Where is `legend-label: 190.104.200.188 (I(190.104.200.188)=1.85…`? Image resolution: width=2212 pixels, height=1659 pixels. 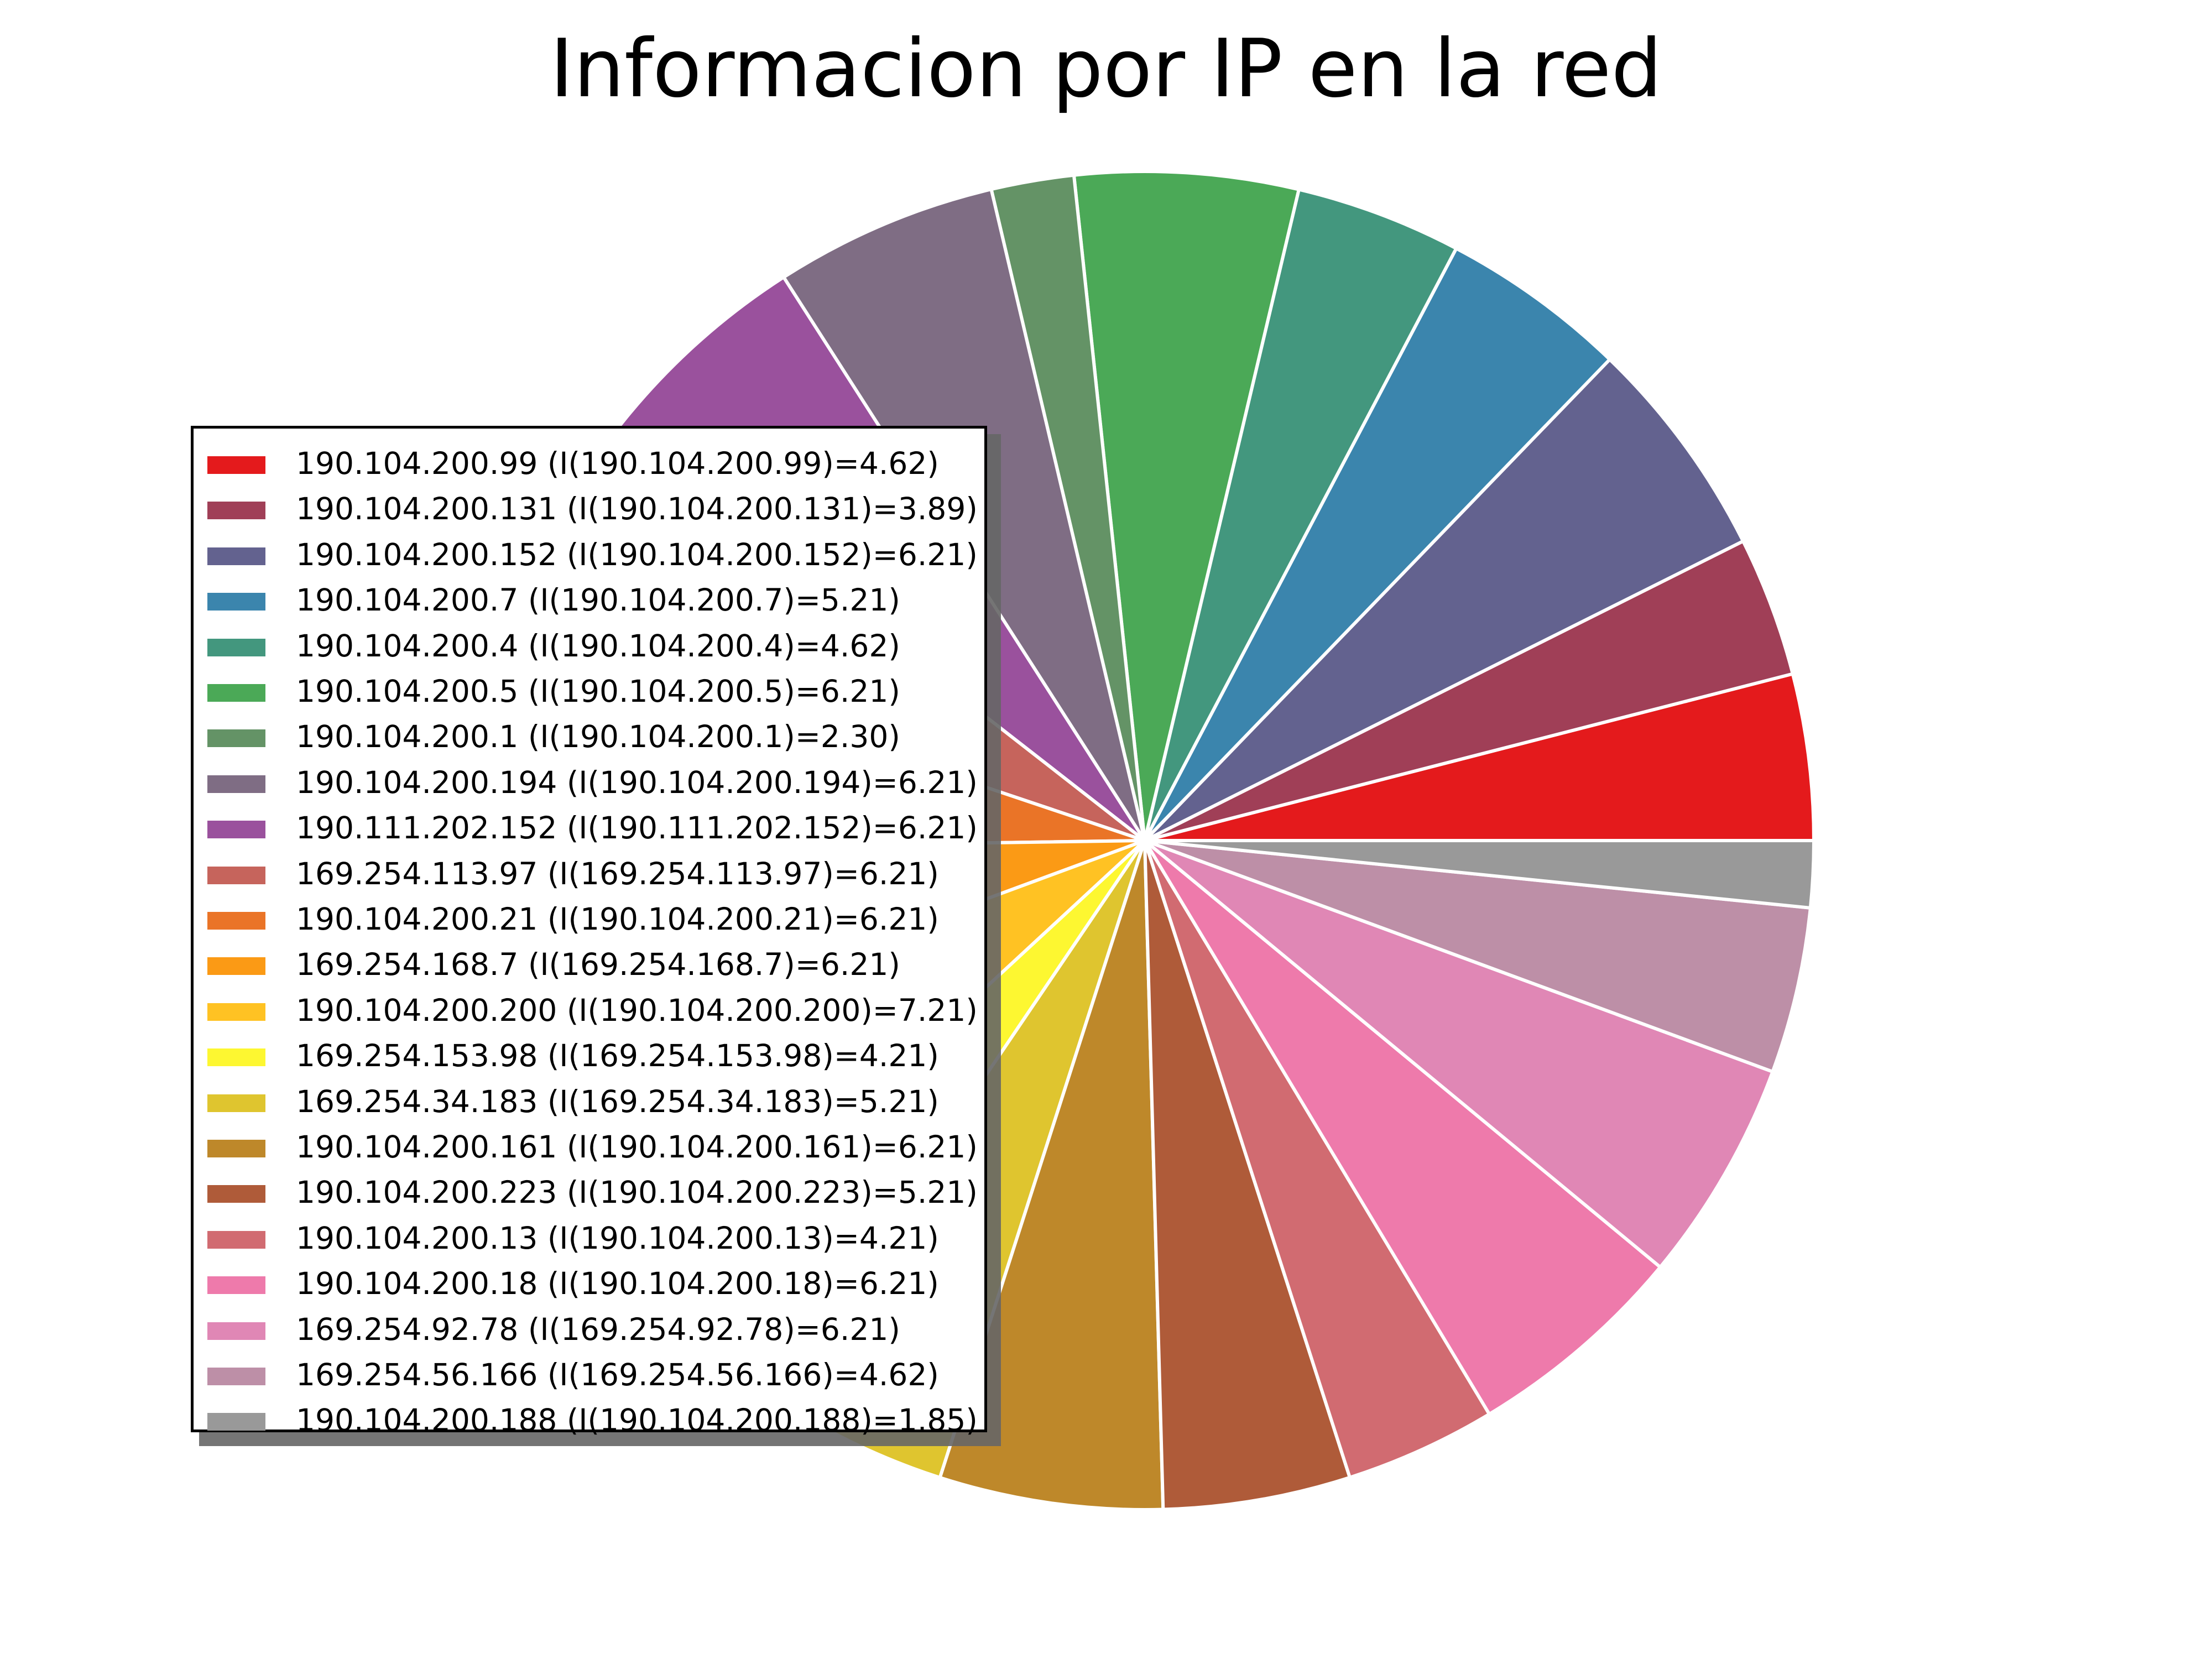 legend-label: 190.104.200.188 (I(190.104.200.188)=1.85… is located at coordinates (637, 1420).